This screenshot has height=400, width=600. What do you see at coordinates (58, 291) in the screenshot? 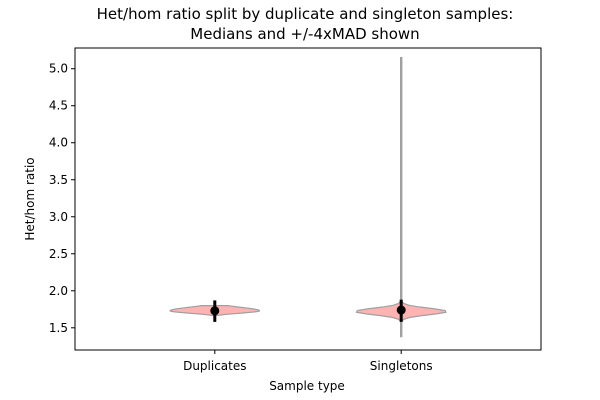
I see `y-tick-label: 2.0` at bounding box center [58, 291].